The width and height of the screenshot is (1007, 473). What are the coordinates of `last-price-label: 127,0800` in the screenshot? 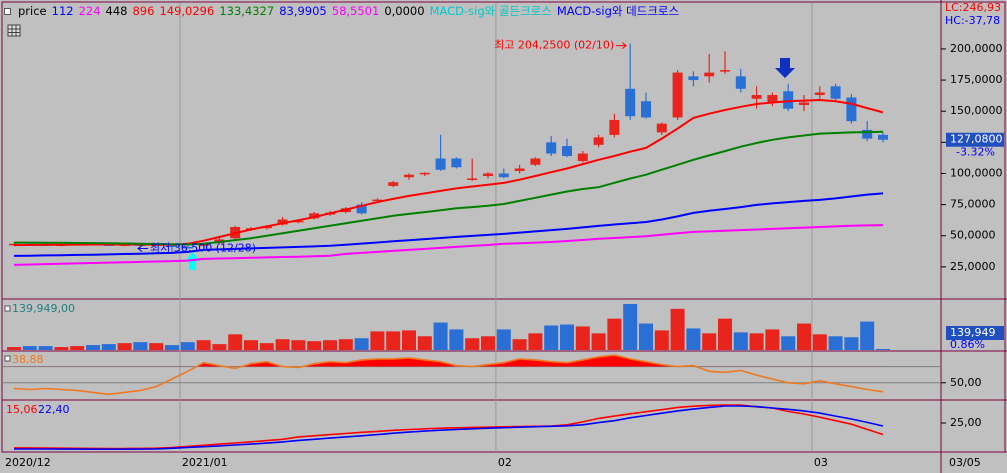 It's located at (976, 139).